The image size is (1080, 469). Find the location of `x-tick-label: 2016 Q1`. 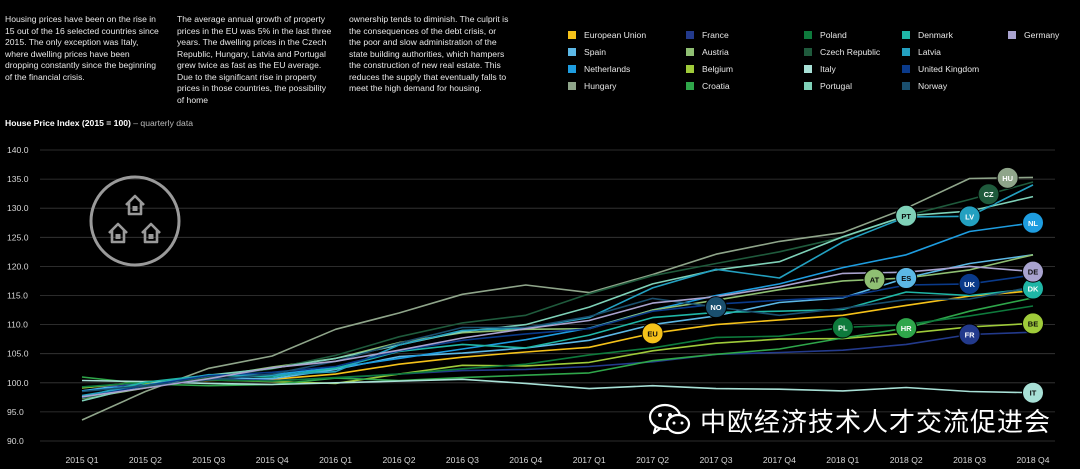

x-tick-label: 2016 Q1 is located at coordinates (335, 460).